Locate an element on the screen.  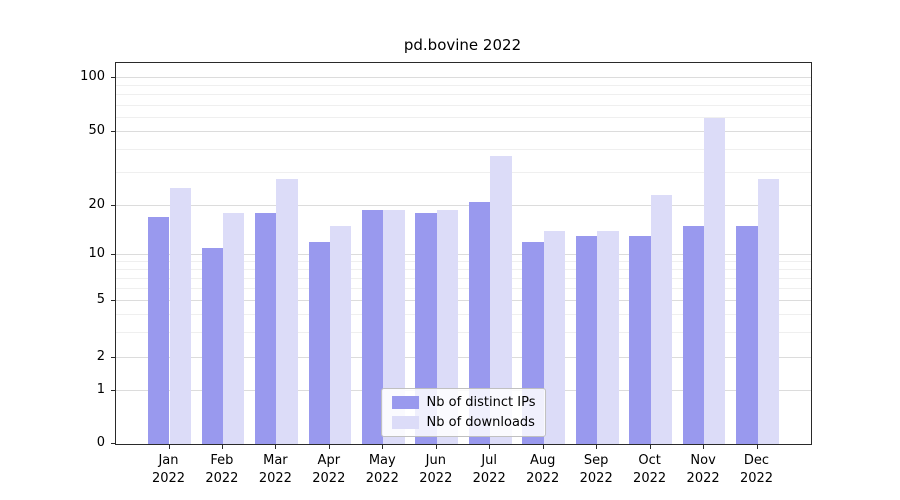
x-tick-label: Mar 2022 is located at coordinates (275, 469).